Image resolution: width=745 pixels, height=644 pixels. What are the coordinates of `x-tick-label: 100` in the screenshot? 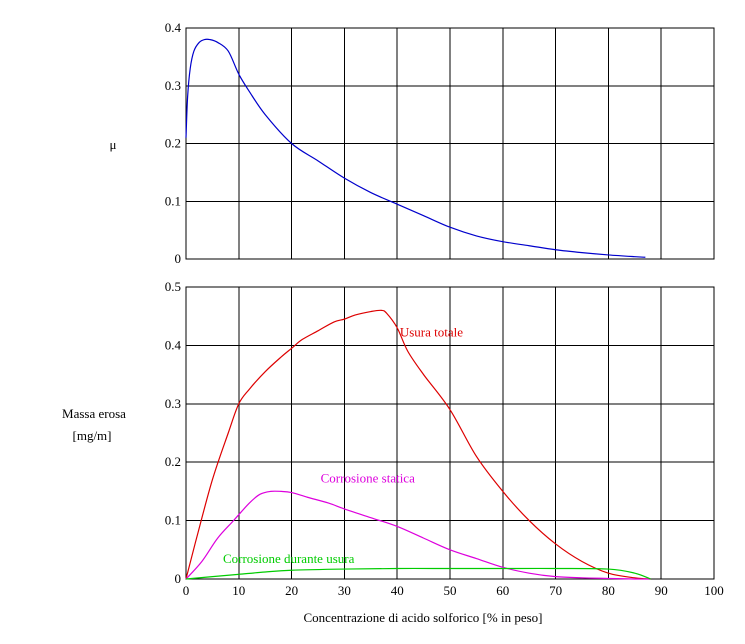 It's located at (714, 590).